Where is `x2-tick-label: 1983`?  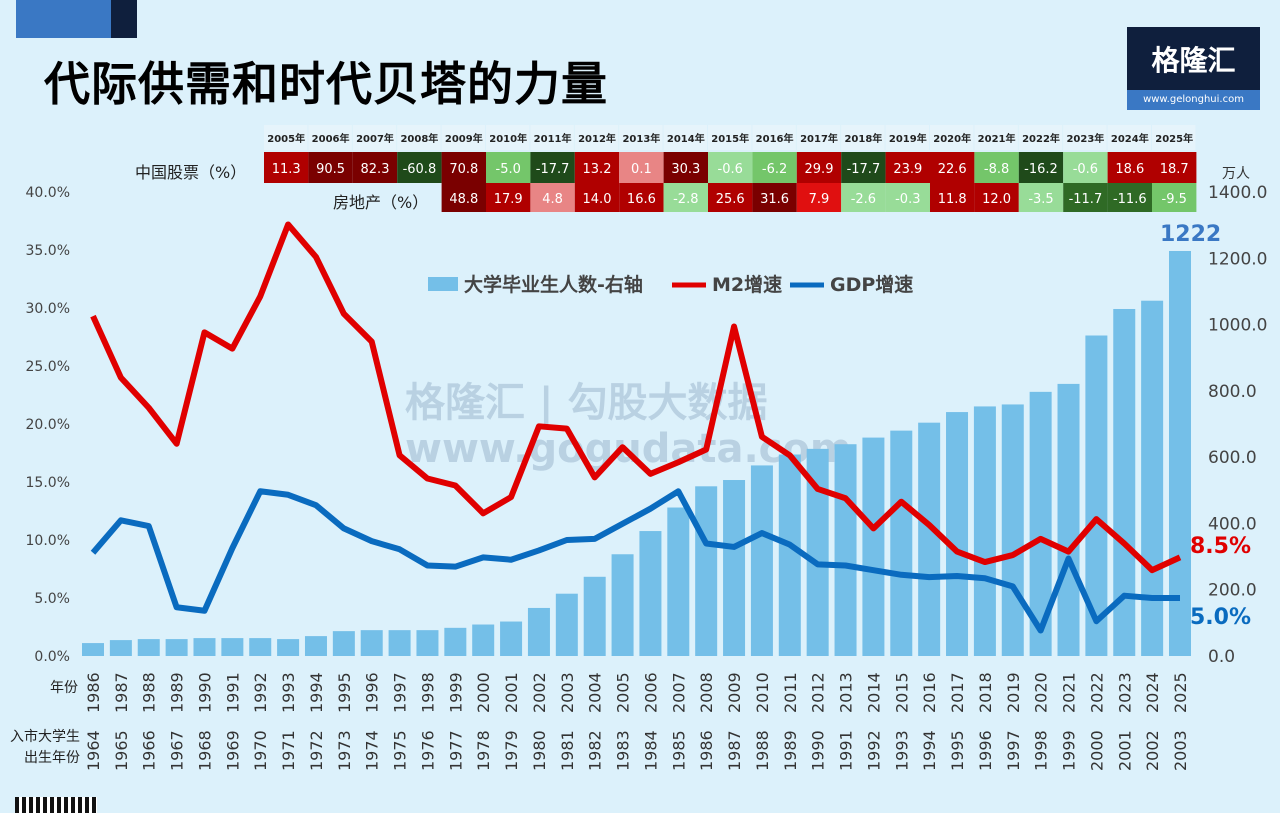 x2-tick-label: 1983 is located at coordinates (623, 750).